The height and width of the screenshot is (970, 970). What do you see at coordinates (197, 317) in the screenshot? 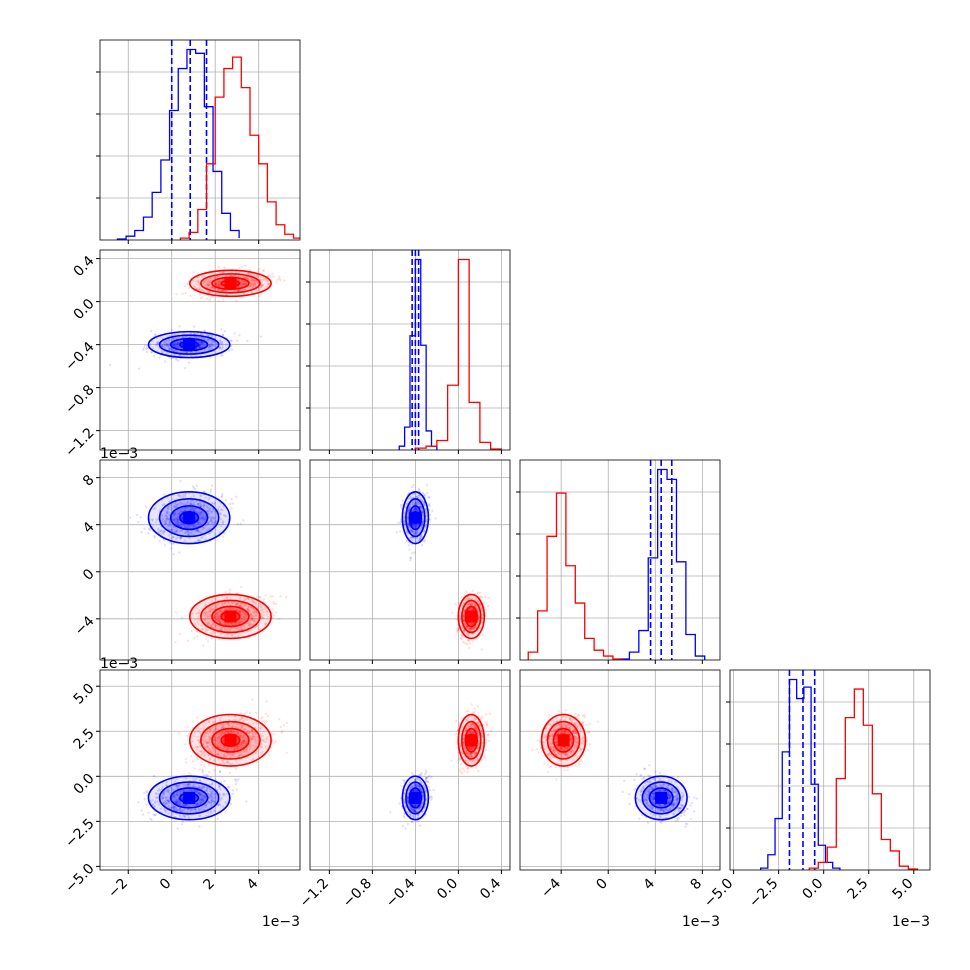
I see `panel-content` at bounding box center [197, 317].